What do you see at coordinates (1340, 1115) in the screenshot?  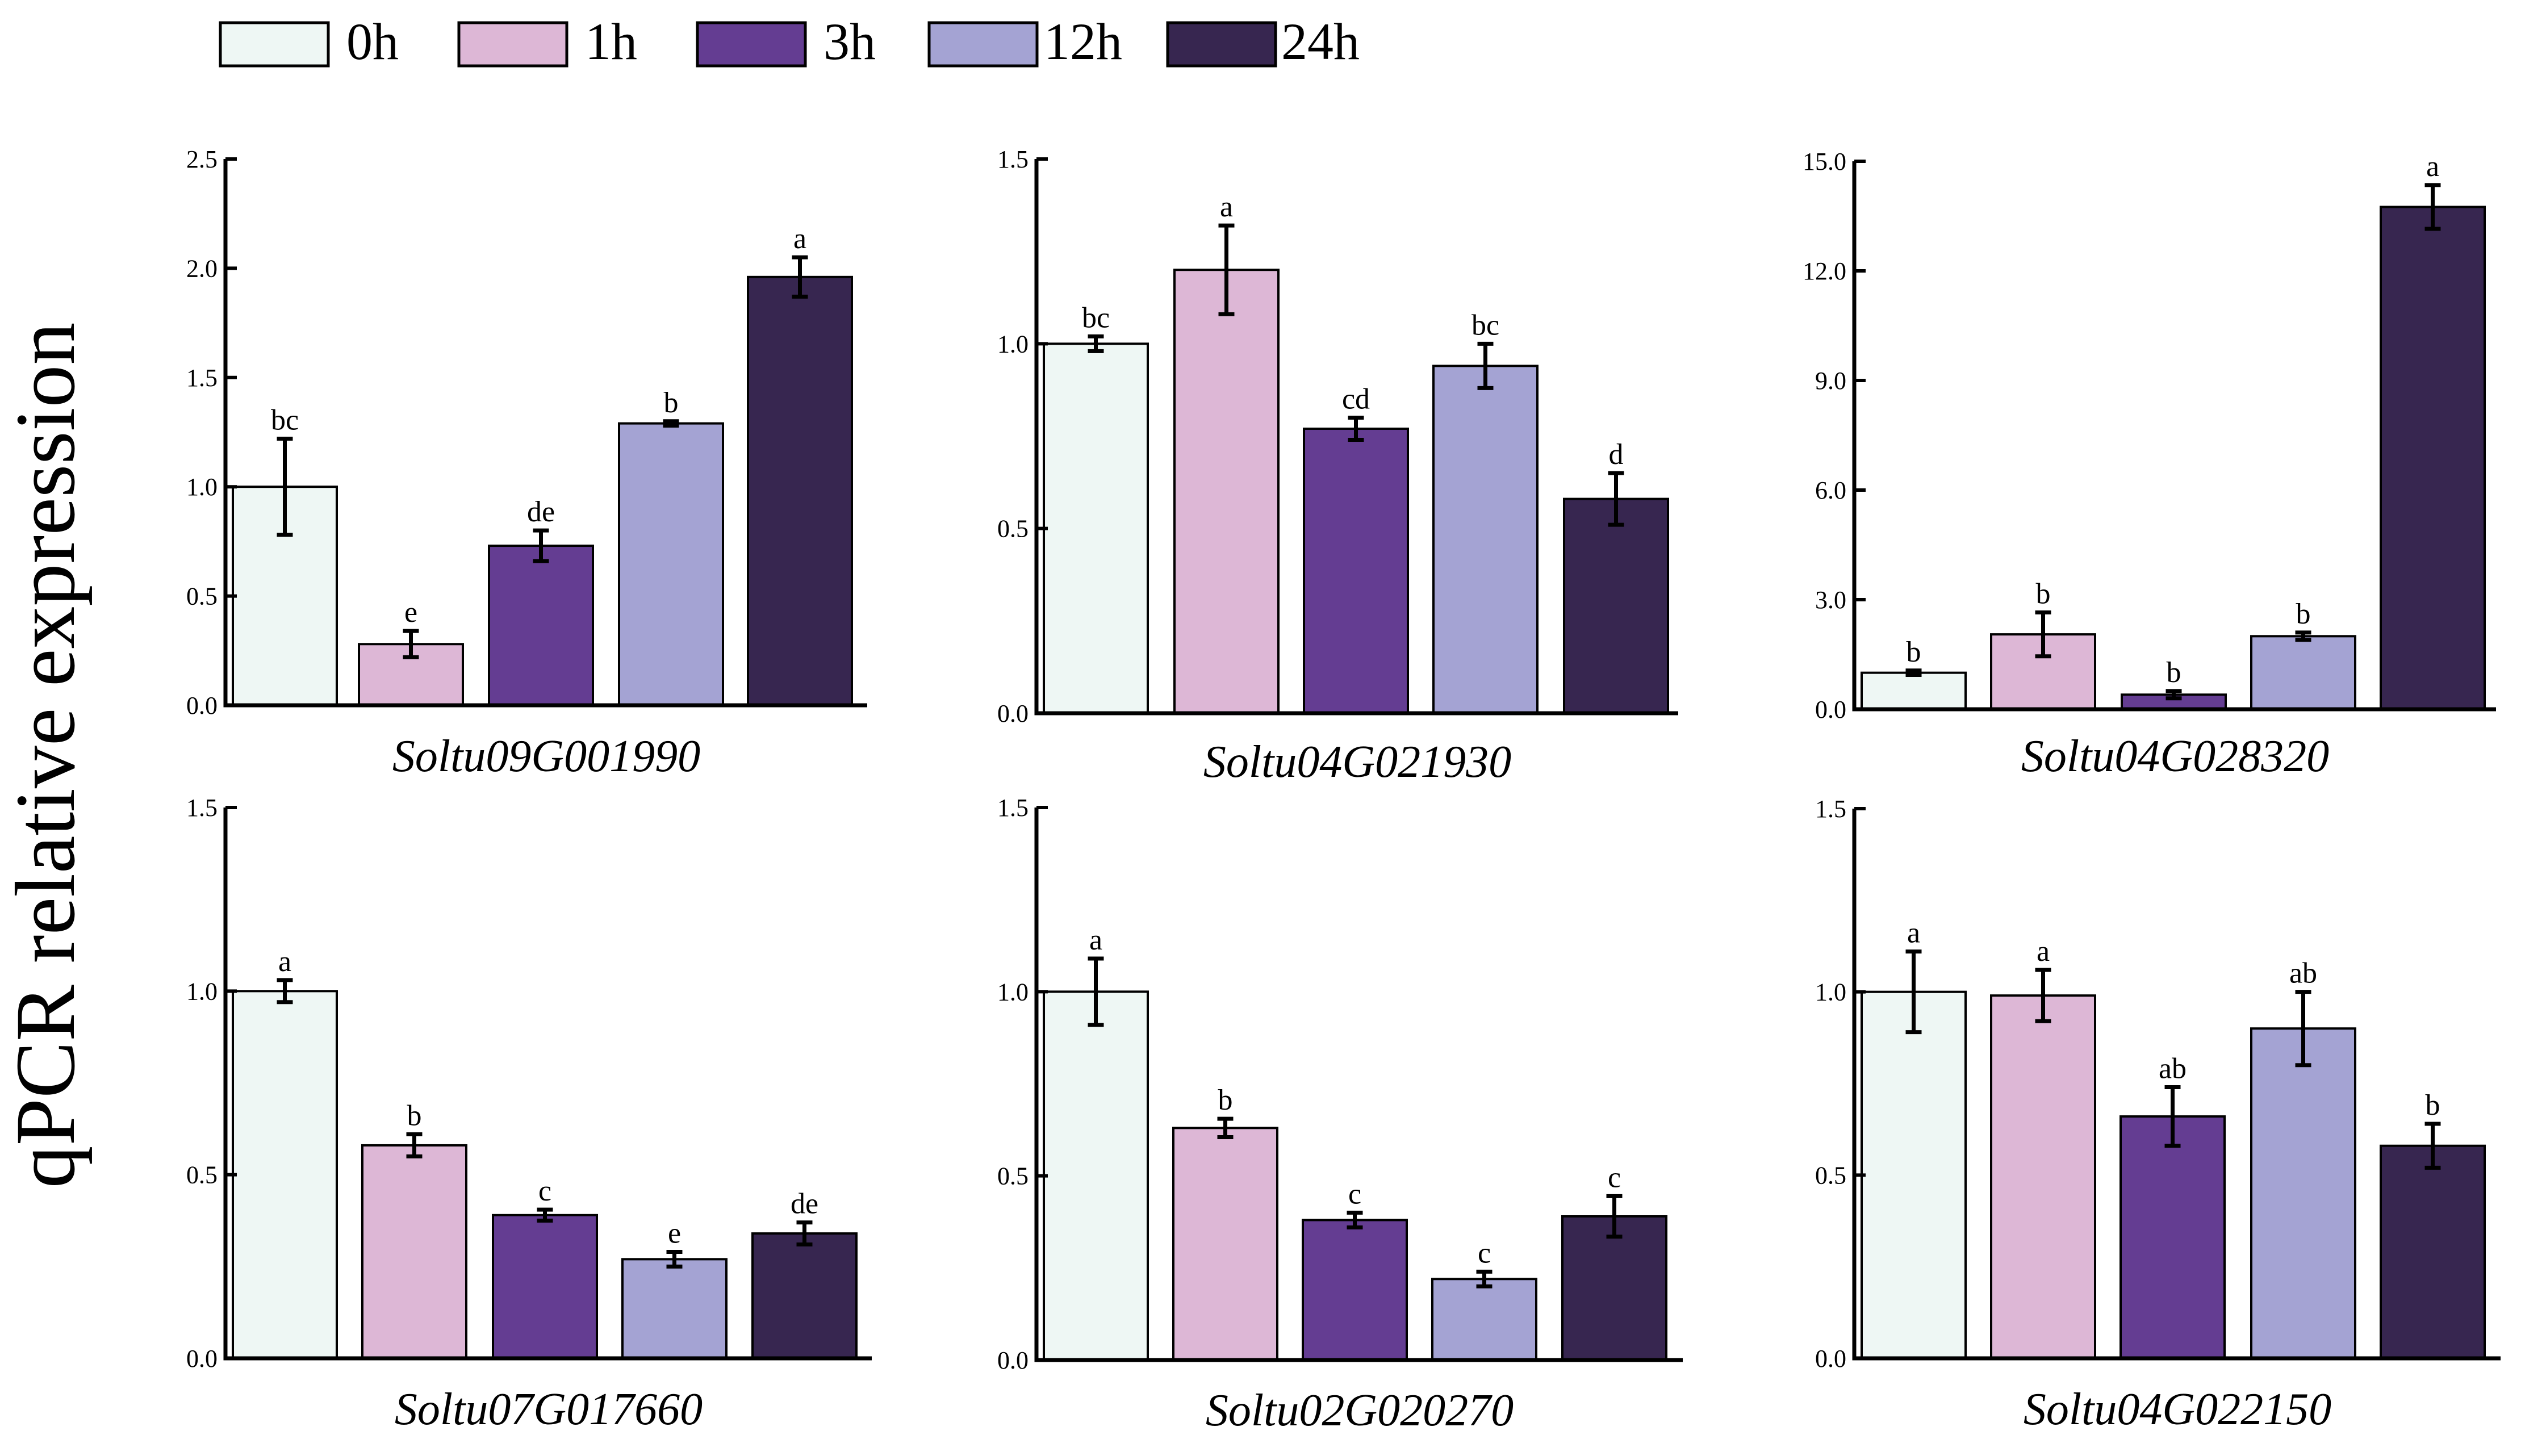 I see `chart-panel-Soltu02G020270: a b c c c 0.0 0.5 1.0 1.5 Soltu02G020270` at bounding box center [1340, 1115].